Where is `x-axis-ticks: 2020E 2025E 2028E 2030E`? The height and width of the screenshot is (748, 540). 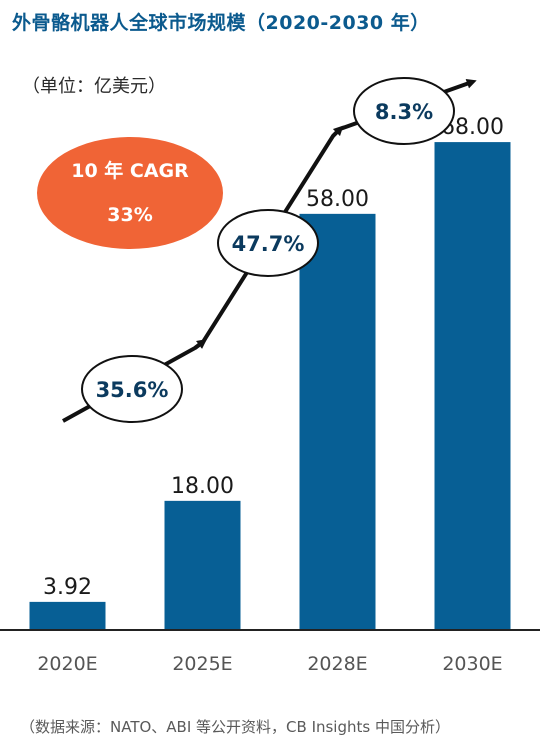
x-axis-ticks: 2020E 2025E 2028E 2030E is located at coordinates (269, 664).